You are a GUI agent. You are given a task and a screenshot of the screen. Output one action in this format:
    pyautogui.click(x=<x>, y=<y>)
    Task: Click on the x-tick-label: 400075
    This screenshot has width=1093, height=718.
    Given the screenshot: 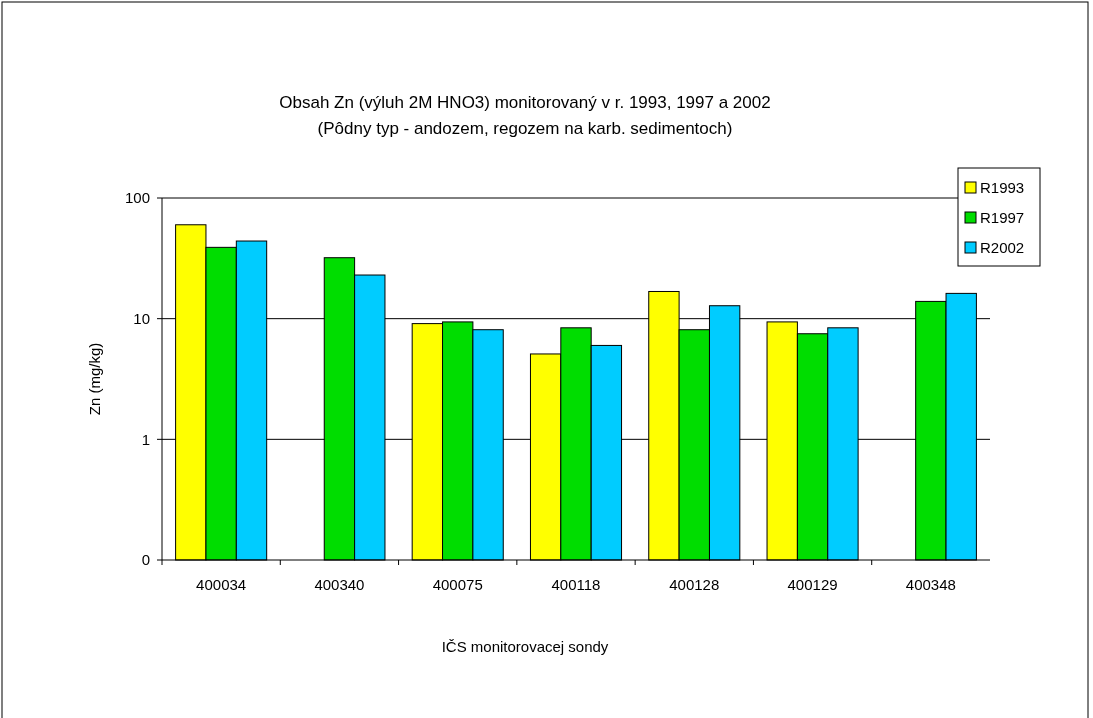 What is the action you would take?
    pyautogui.click(x=457, y=584)
    